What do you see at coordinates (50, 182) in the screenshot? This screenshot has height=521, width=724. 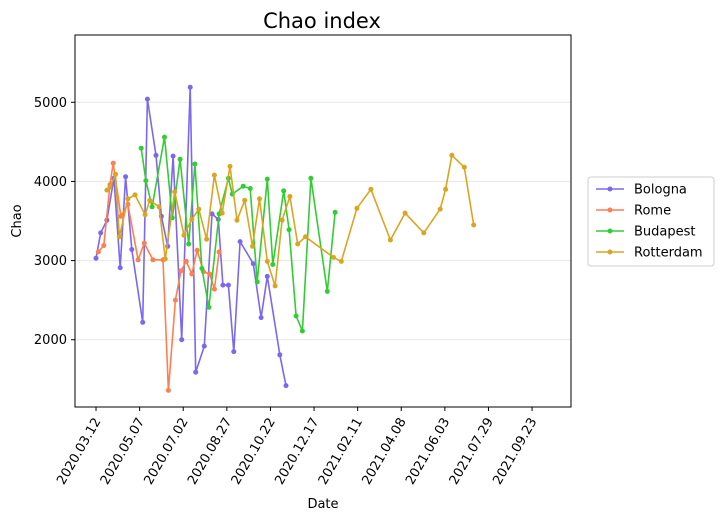 I see `y-tick-label: 4000` at bounding box center [50, 182].